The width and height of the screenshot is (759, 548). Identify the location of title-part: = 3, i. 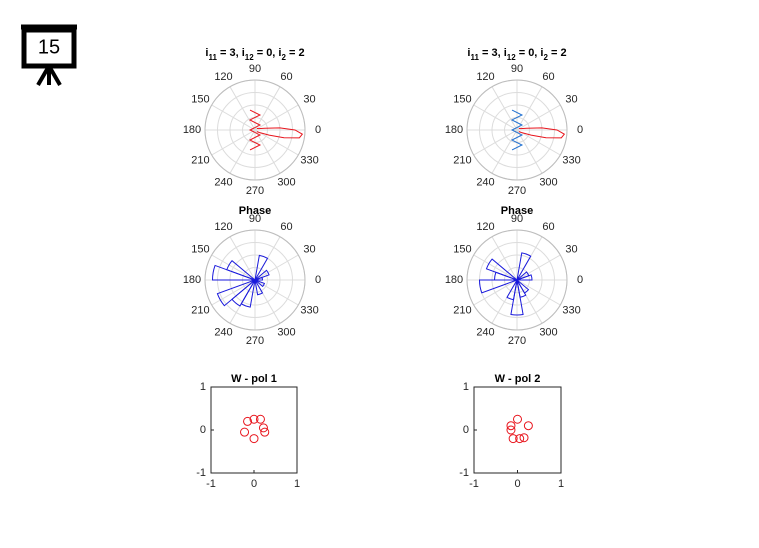
(493, 53).